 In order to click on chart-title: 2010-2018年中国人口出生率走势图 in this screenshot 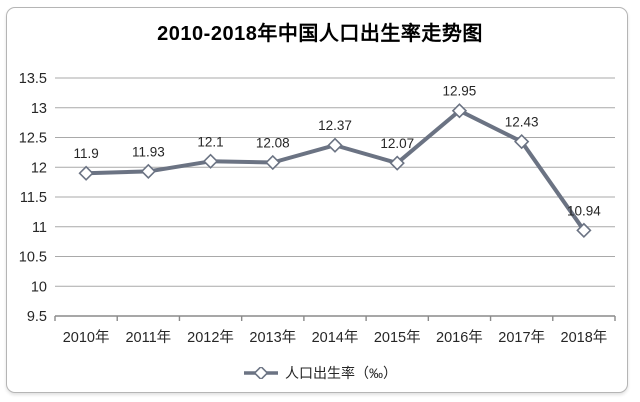, I will do `click(320, 34)`.